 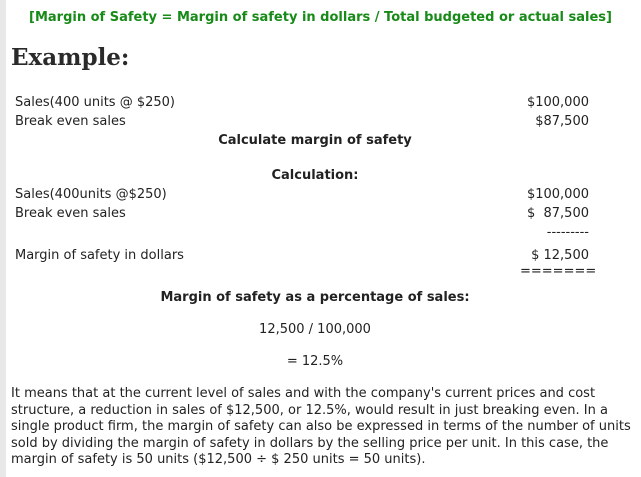 I want to click on dash-rule: ---------, so click(x=567, y=232).